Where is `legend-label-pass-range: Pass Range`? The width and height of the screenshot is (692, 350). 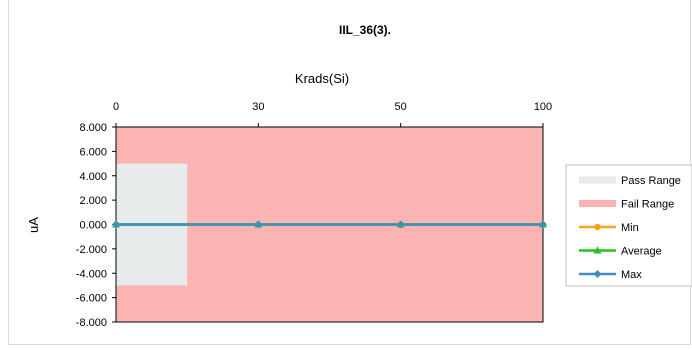 legend-label-pass-range: Pass Range is located at coordinates (651, 181).